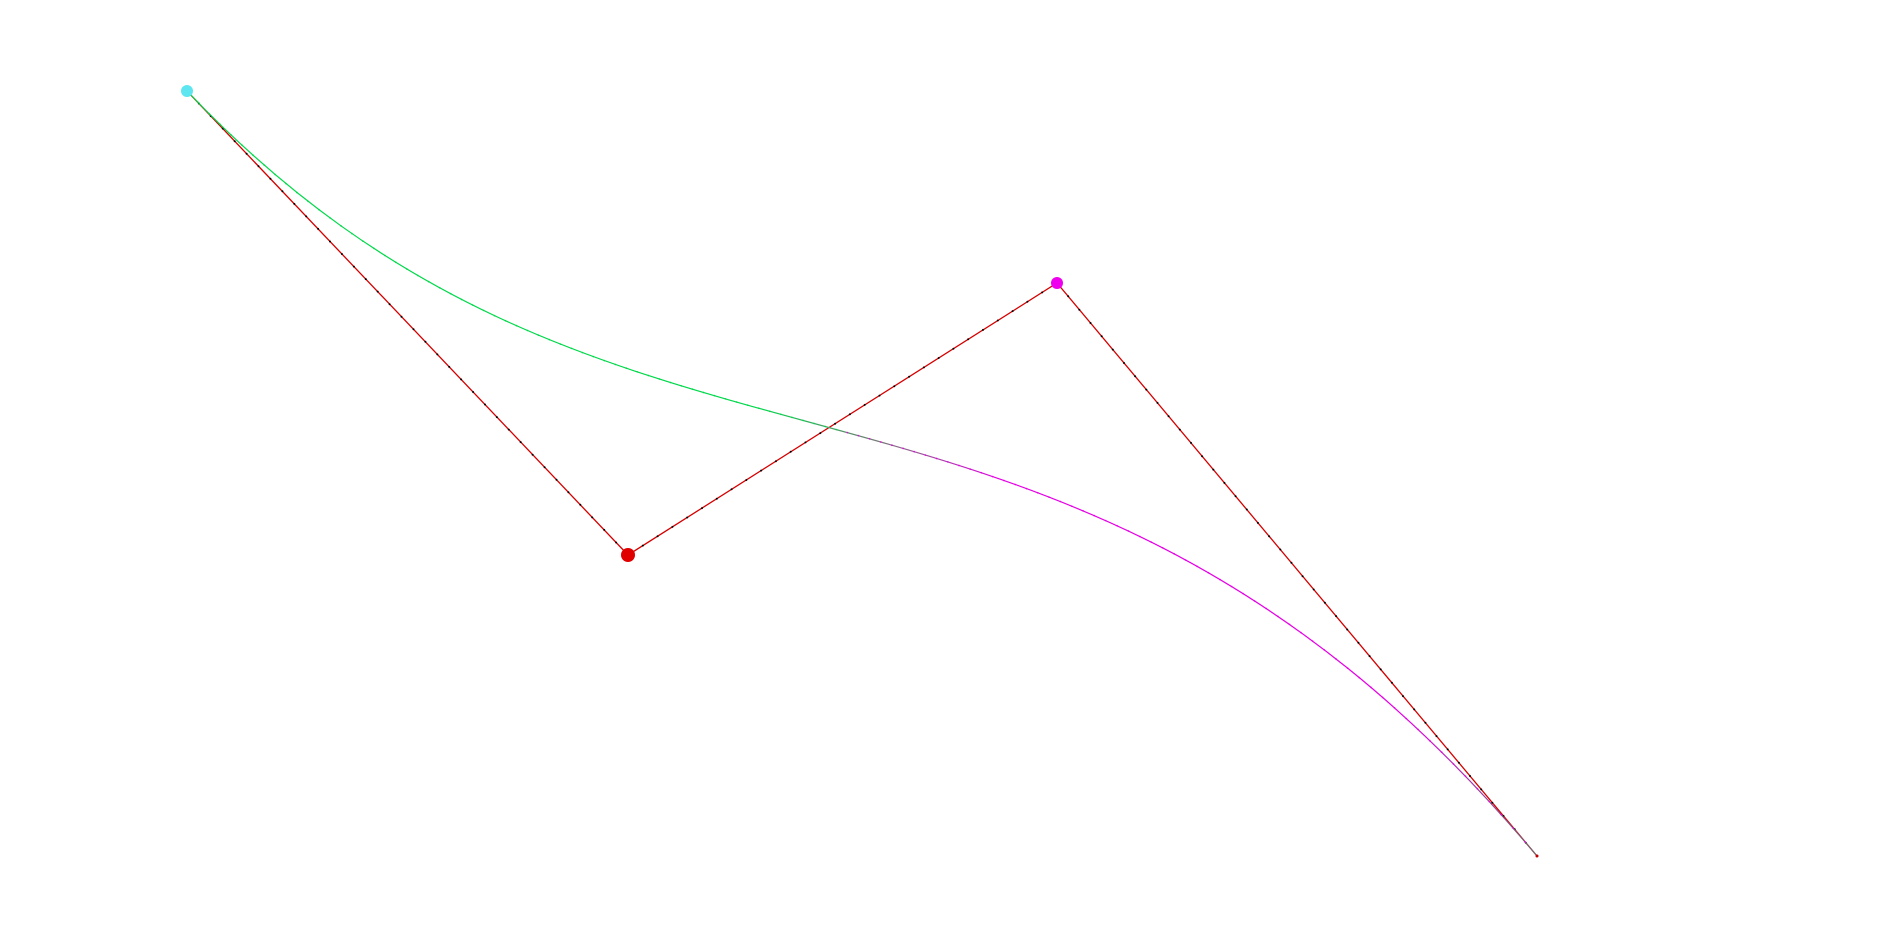  Describe the element at coordinates (187, 91) in the screenshot. I see `start-point-handle` at that location.